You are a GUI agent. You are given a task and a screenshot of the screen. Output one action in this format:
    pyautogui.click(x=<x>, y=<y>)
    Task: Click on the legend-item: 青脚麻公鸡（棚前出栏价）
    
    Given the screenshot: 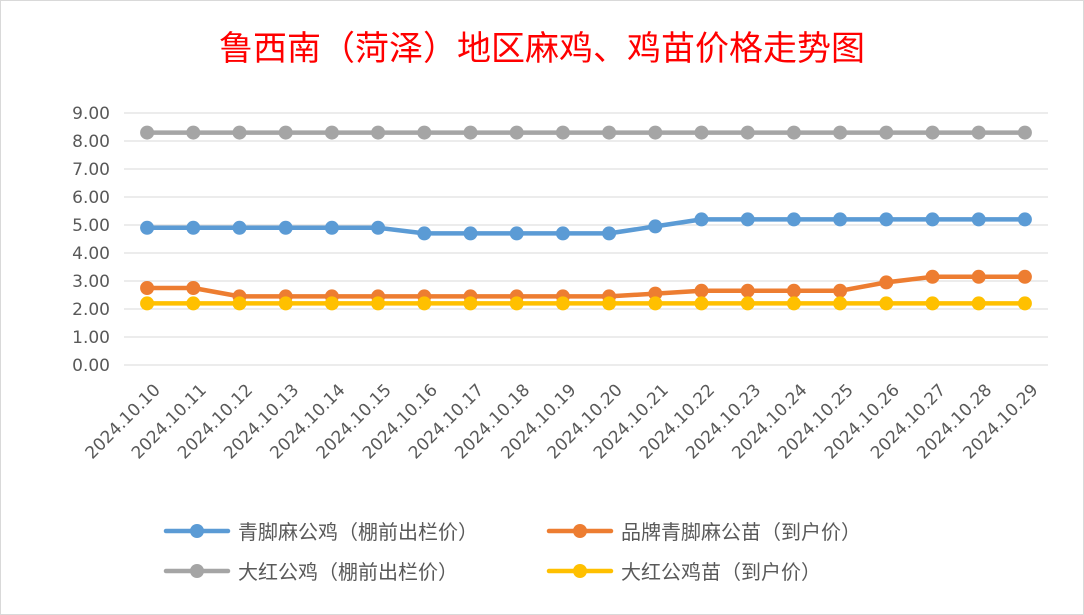 What is the action you would take?
    pyautogui.click(x=320, y=532)
    